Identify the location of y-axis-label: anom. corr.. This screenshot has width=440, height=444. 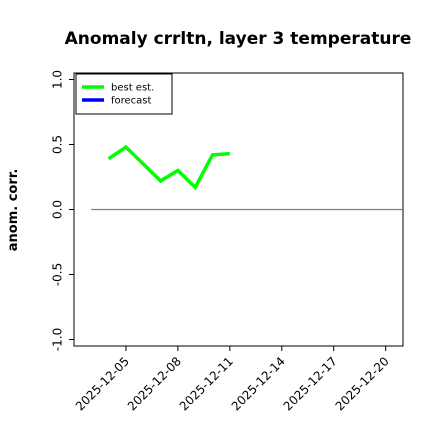
(13, 210).